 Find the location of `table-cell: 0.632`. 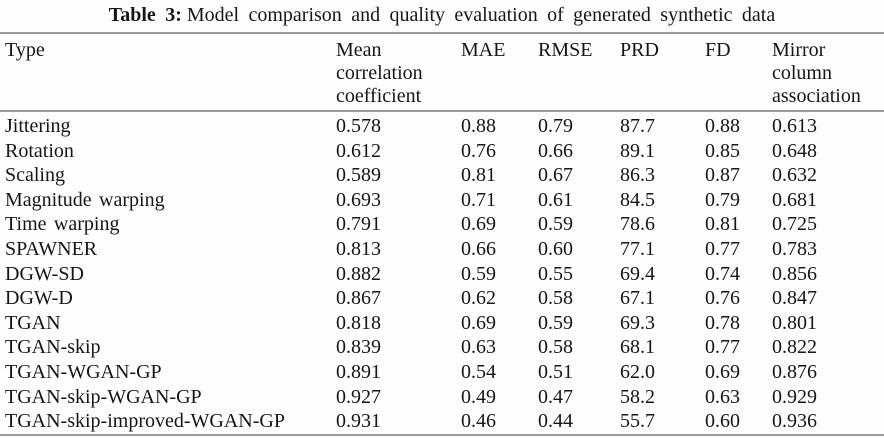

table-cell: 0.632 is located at coordinates (794, 175).